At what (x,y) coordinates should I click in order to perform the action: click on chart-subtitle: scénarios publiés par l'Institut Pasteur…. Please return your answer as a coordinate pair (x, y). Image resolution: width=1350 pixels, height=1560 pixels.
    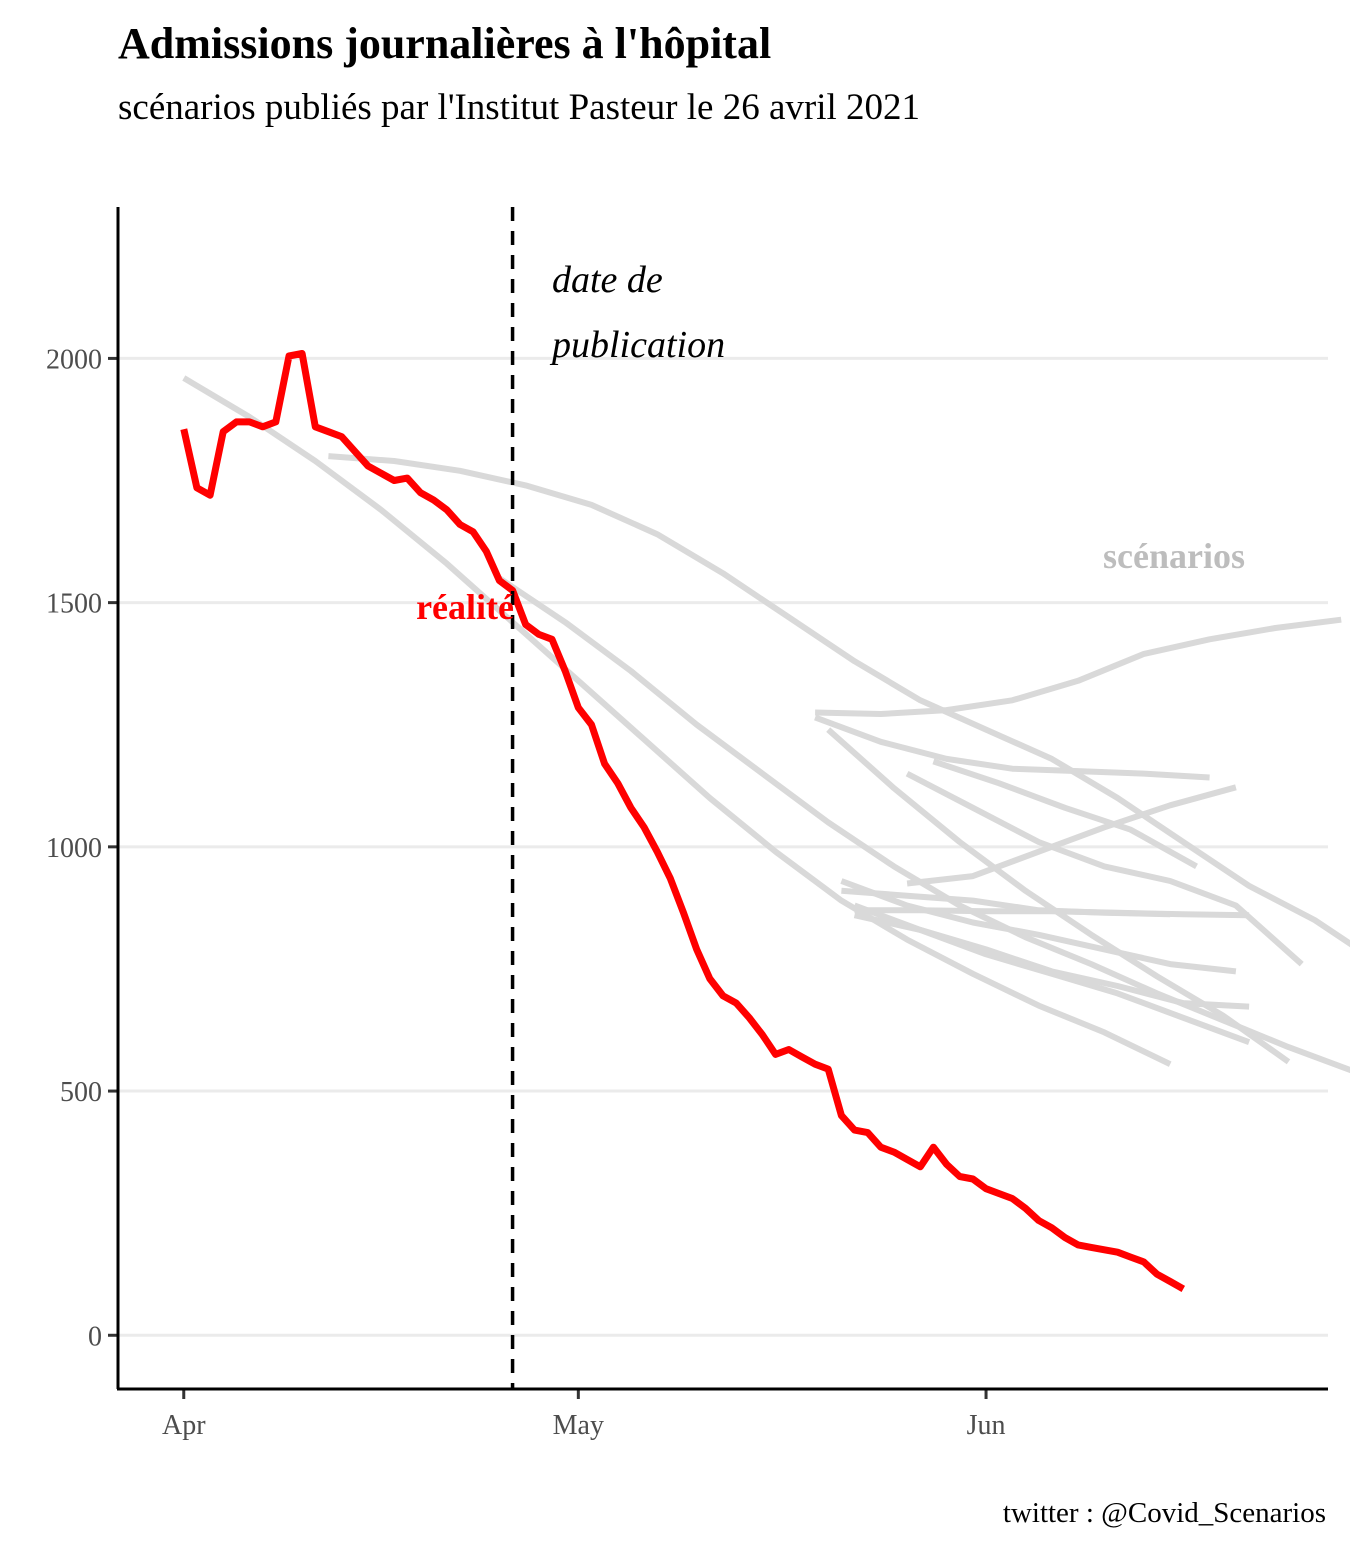
    Looking at the image, I should click on (519, 107).